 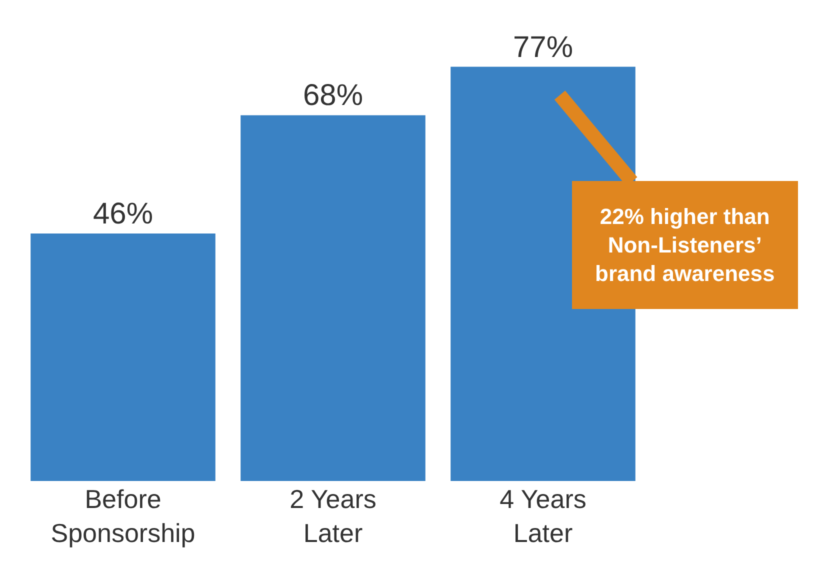 What do you see at coordinates (685, 245) in the screenshot?
I see `annotation: 22% higher than Non-Listeners’ brand awareness` at bounding box center [685, 245].